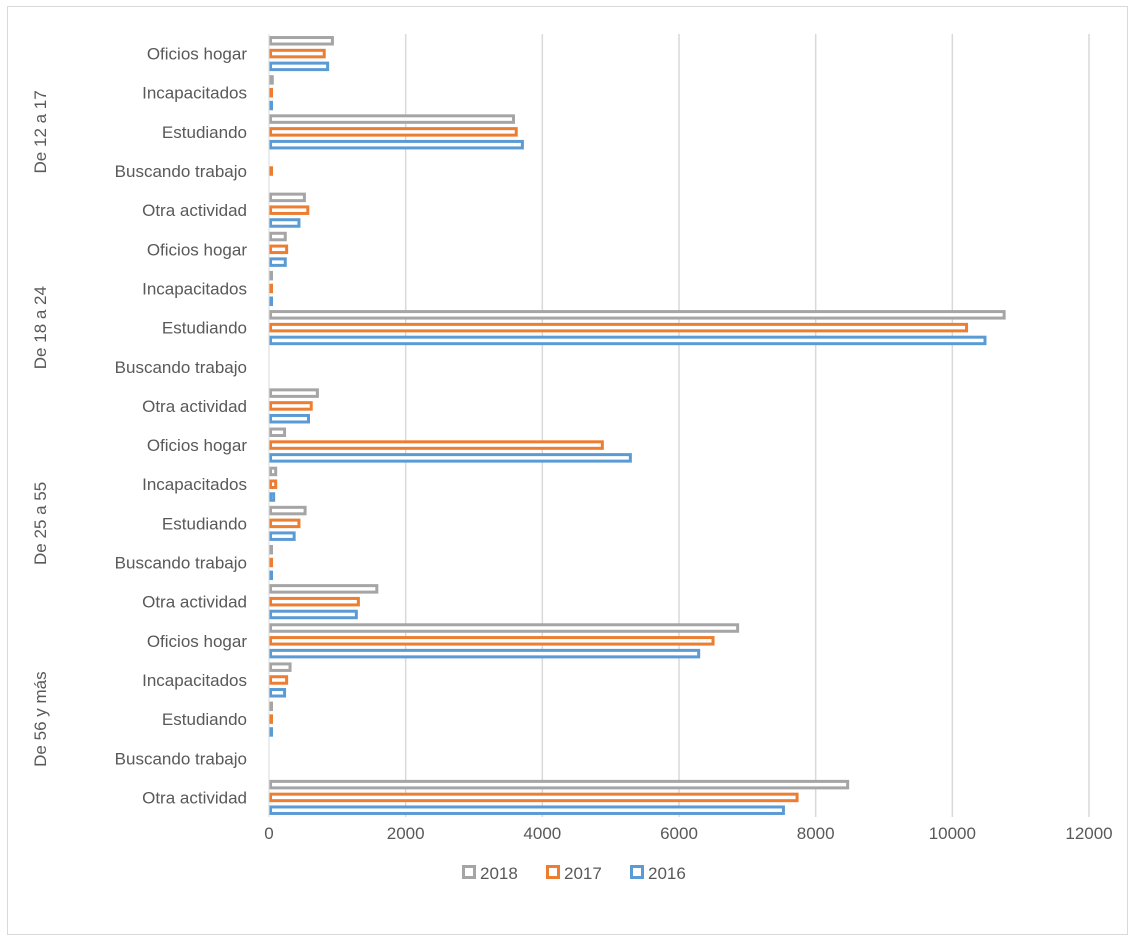 This screenshot has width=1135, height=942. What do you see at coordinates (271, 288) in the screenshot?
I see `bar-De-18-a-24-Incapacitados-2017` at bounding box center [271, 288].